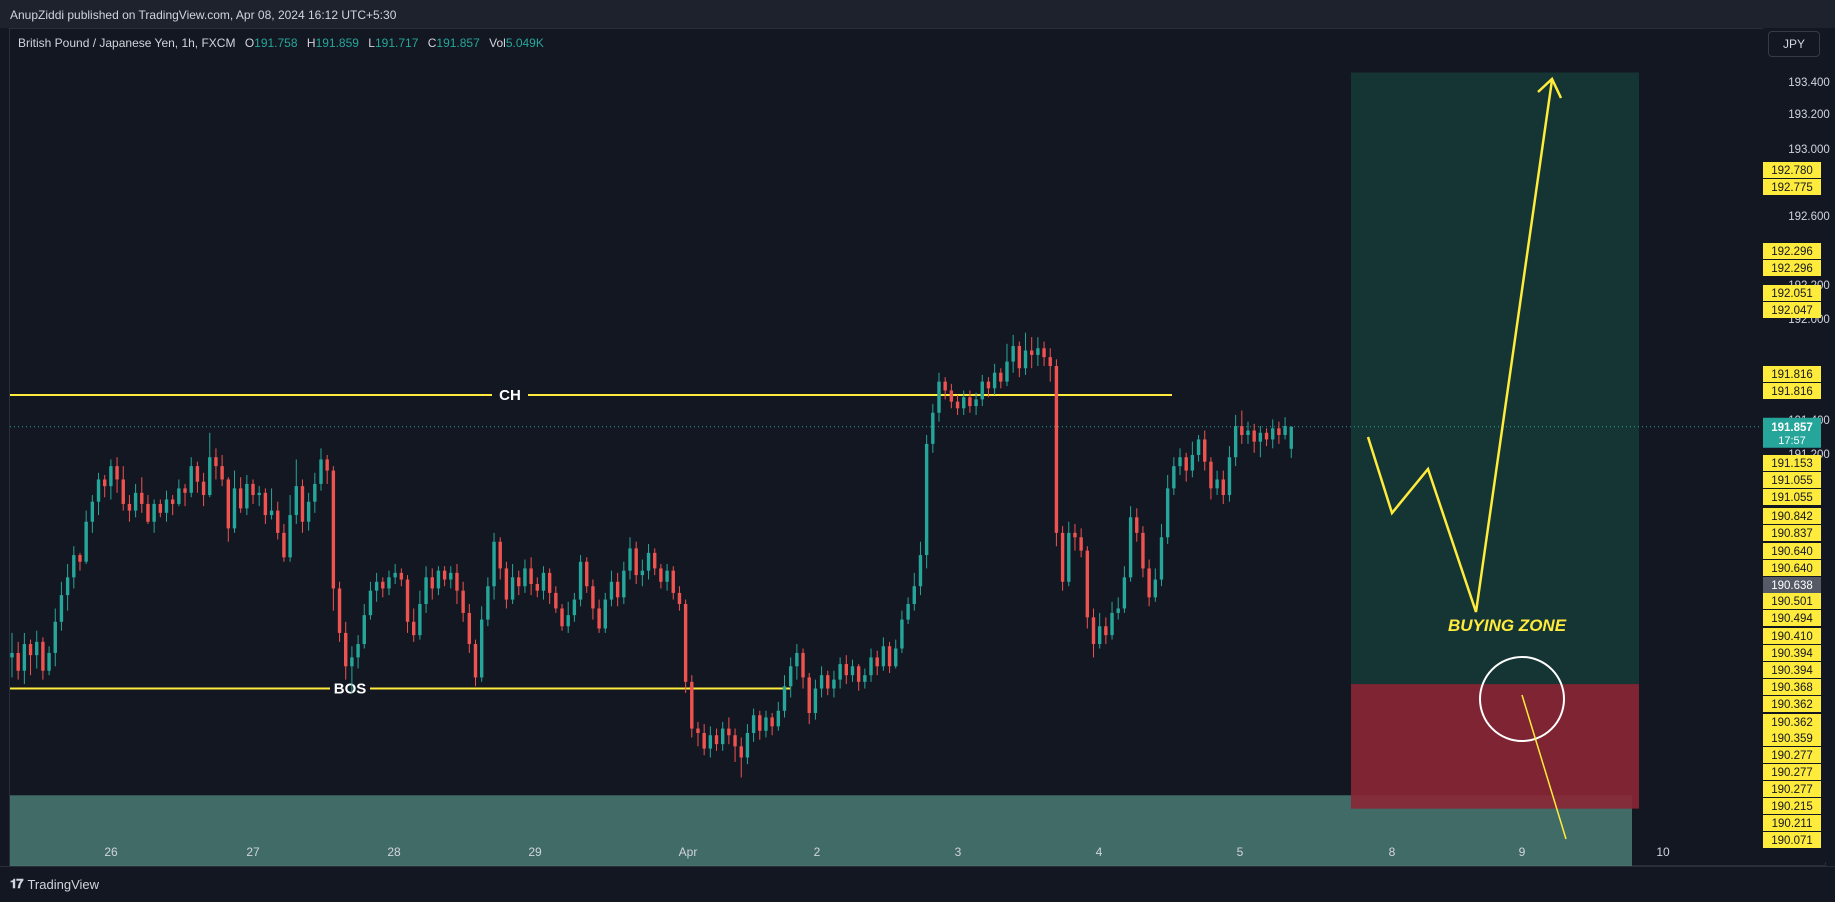 The width and height of the screenshot is (1835, 902). What do you see at coordinates (1792, 619) in the screenshot?
I see `price-tag-value: 190.494` at bounding box center [1792, 619].